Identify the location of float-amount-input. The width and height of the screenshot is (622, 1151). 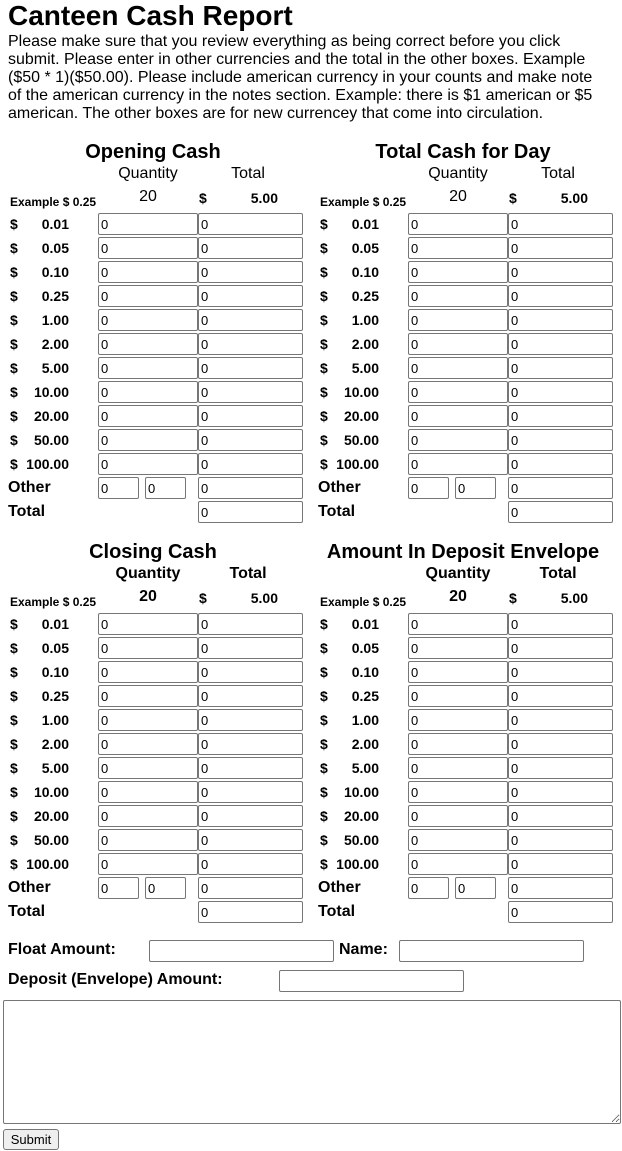
(241, 951).